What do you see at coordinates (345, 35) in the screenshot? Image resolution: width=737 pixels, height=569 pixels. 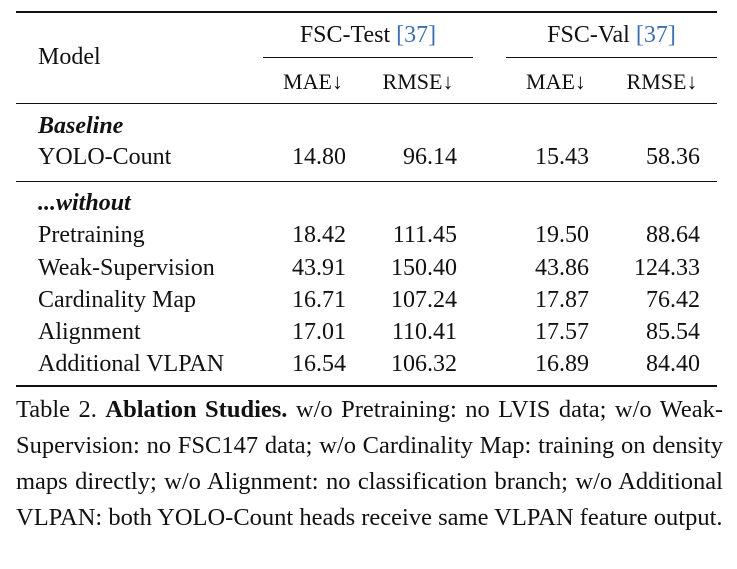 I see `group-label: FSC-Test` at bounding box center [345, 35].